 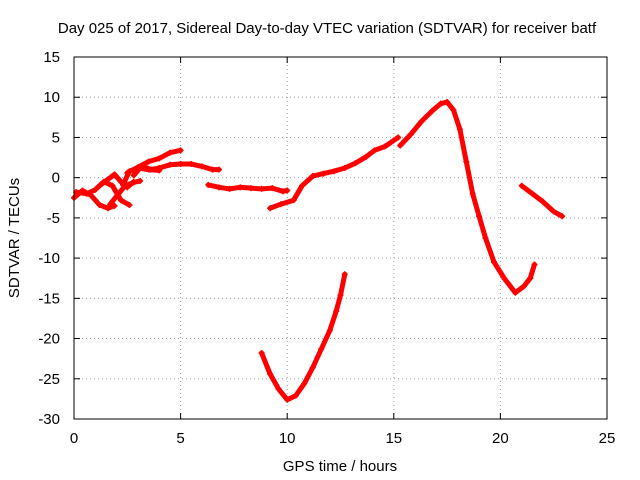 What do you see at coordinates (607, 438) in the screenshot?
I see `x-tick-label: 25` at bounding box center [607, 438].